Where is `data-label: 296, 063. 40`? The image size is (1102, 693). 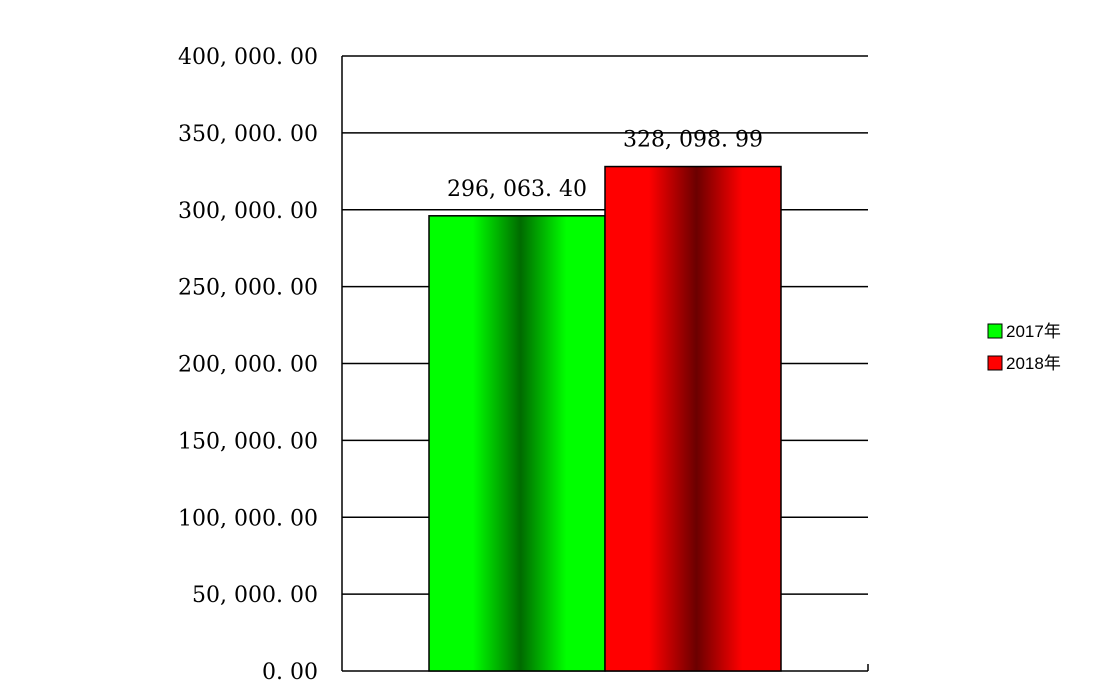 data-label: 296, 063. 40 is located at coordinates (517, 189).